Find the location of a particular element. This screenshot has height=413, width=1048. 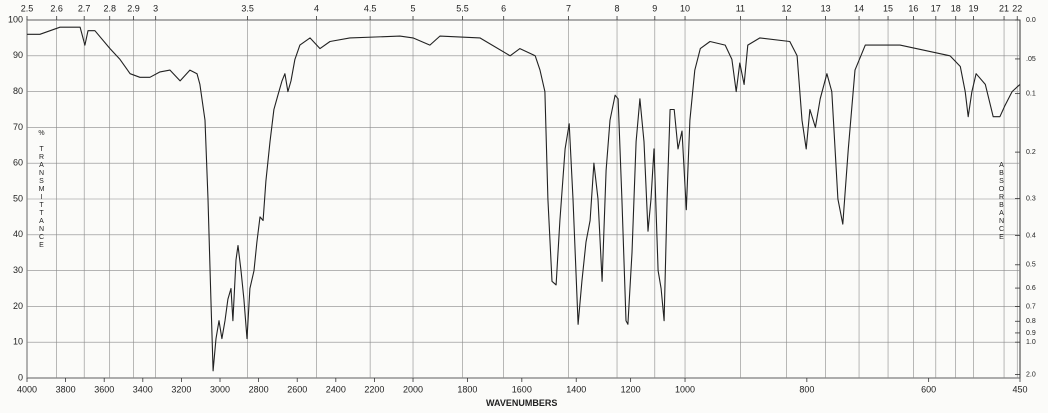

y2-tick-label: 0.2 is located at coordinates (1031, 152).